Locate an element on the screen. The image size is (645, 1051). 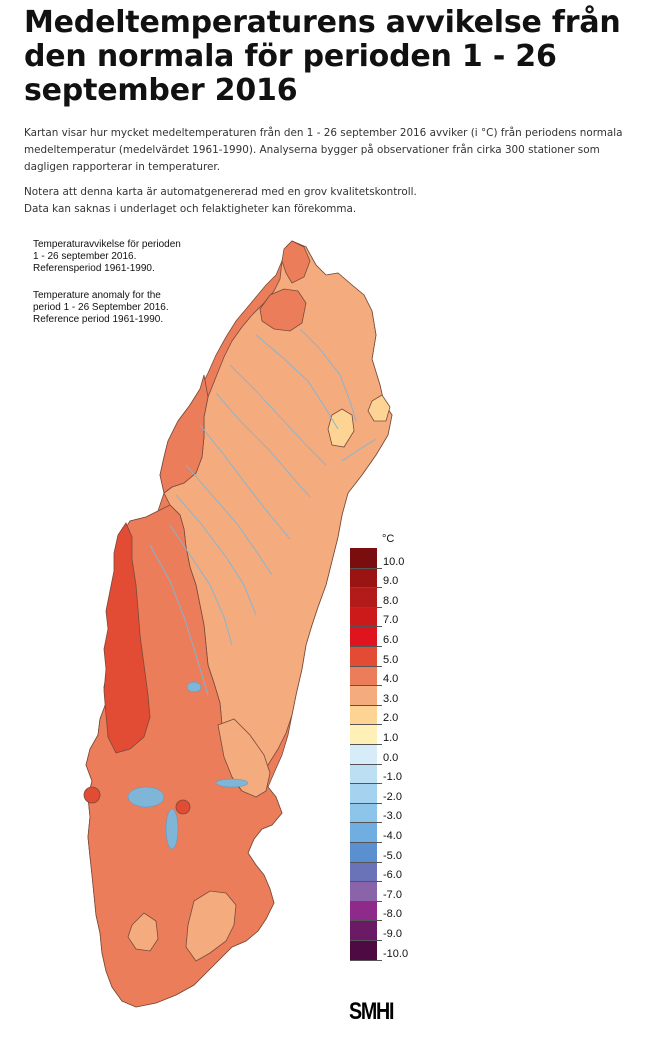
lake-vattern is located at coordinates (172, 829).